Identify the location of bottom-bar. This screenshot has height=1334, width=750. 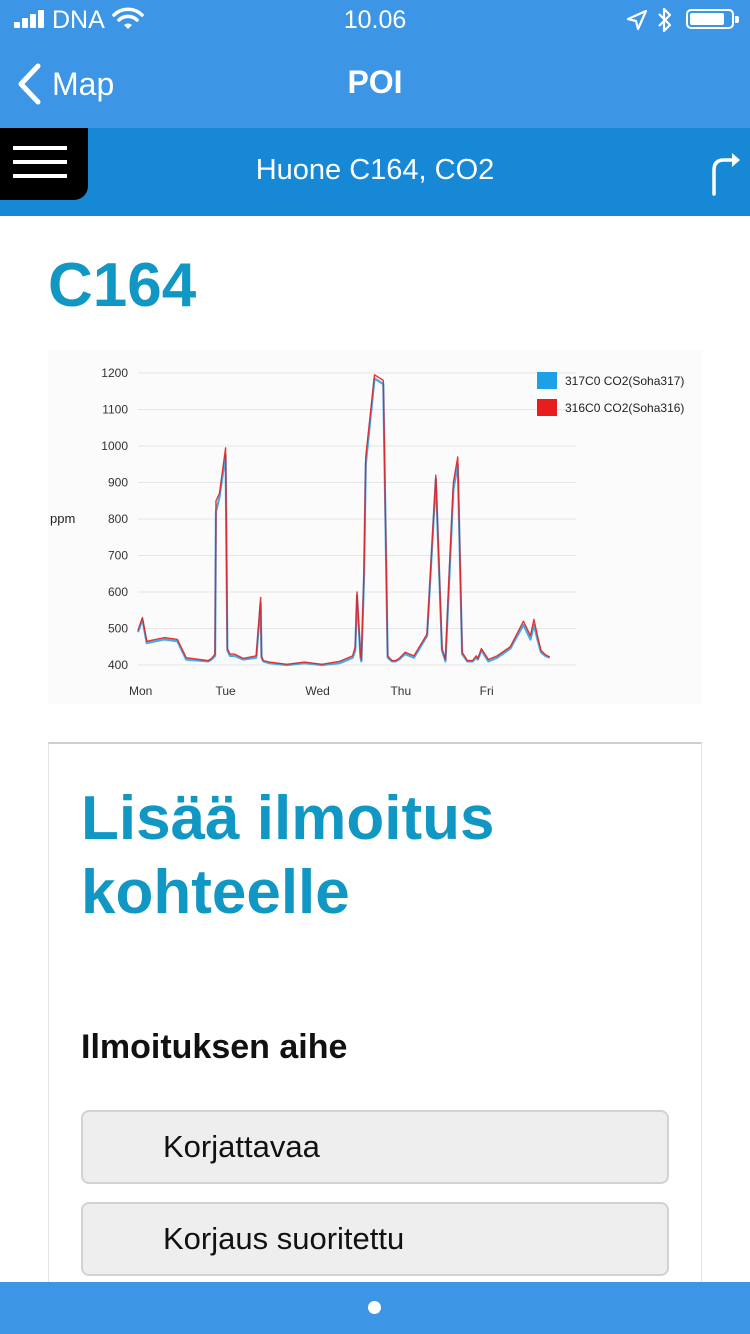
(375, 1308).